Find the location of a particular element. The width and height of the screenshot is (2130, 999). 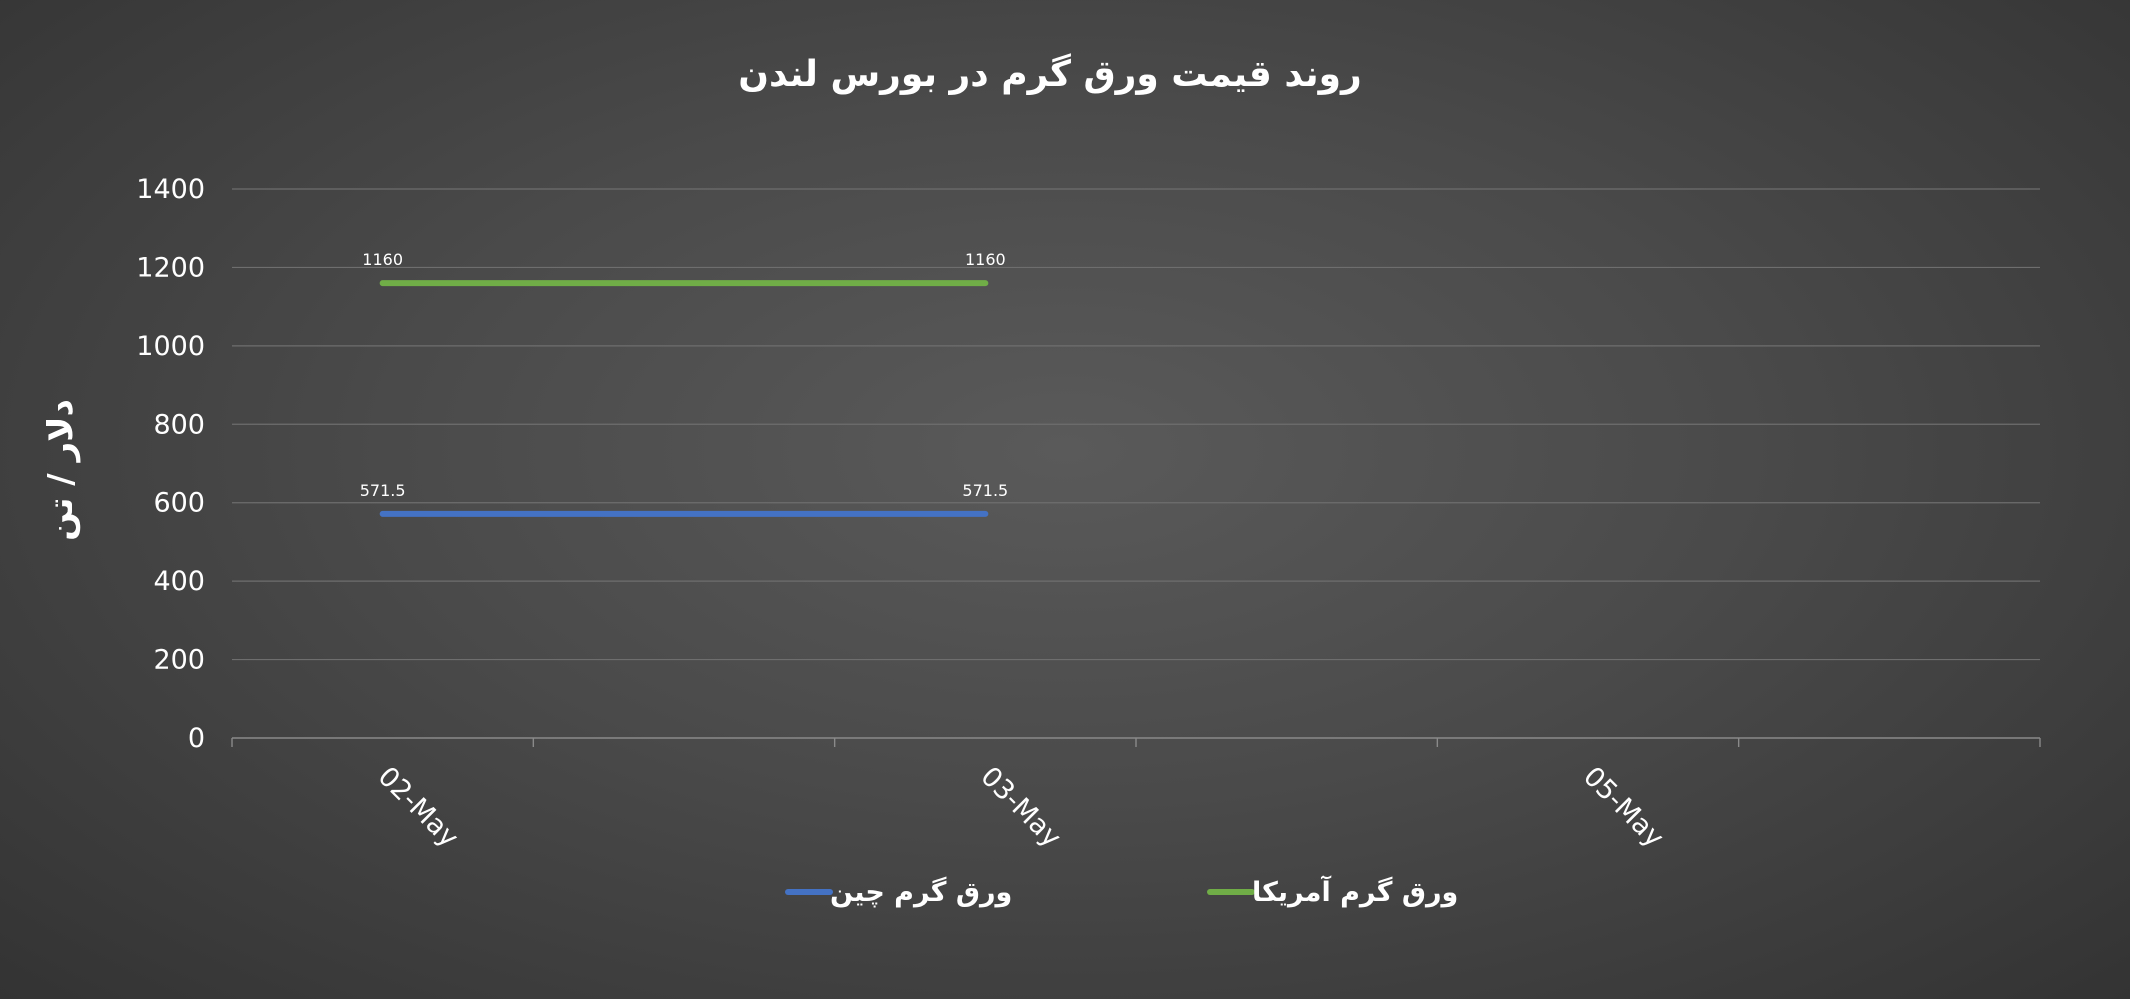

y-tick-label: 1000 is located at coordinates (170, 346).